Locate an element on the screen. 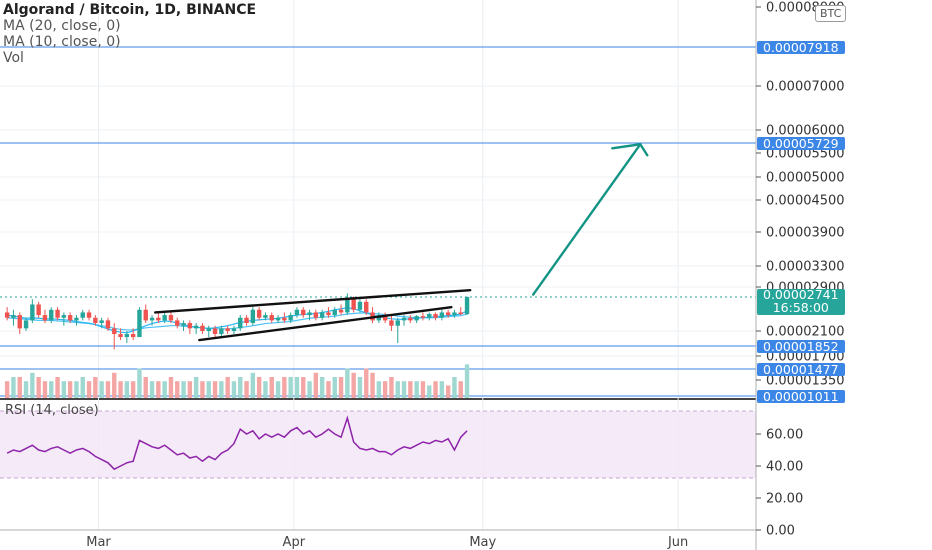 The height and width of the screenshot is (550, 932). time-axis-label: Mar is located at coordinates (98, 542).